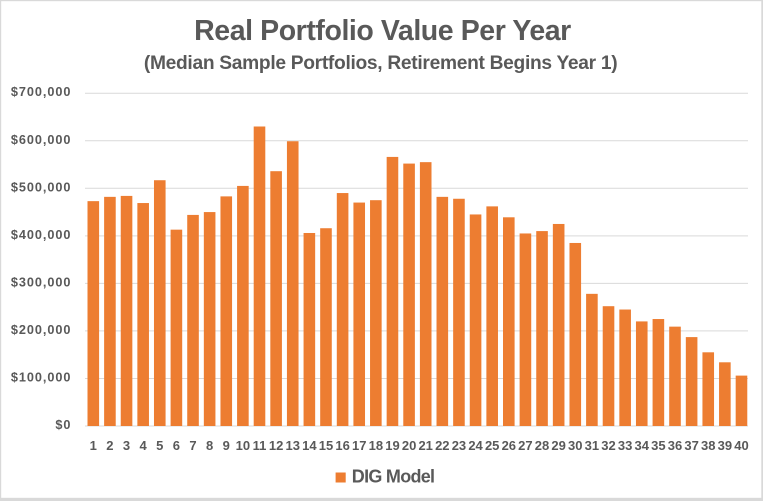 Image resolution: width=763 pixels, height=501 pixels. What do you see at coordinates (41, 282) in the screenshot?
I see `svg-text: $300,000` at bounding box center [41, 282].